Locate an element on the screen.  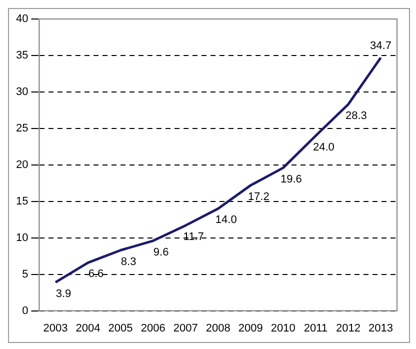
x-tick-label: 2010 is located at coordinates (283, 328).